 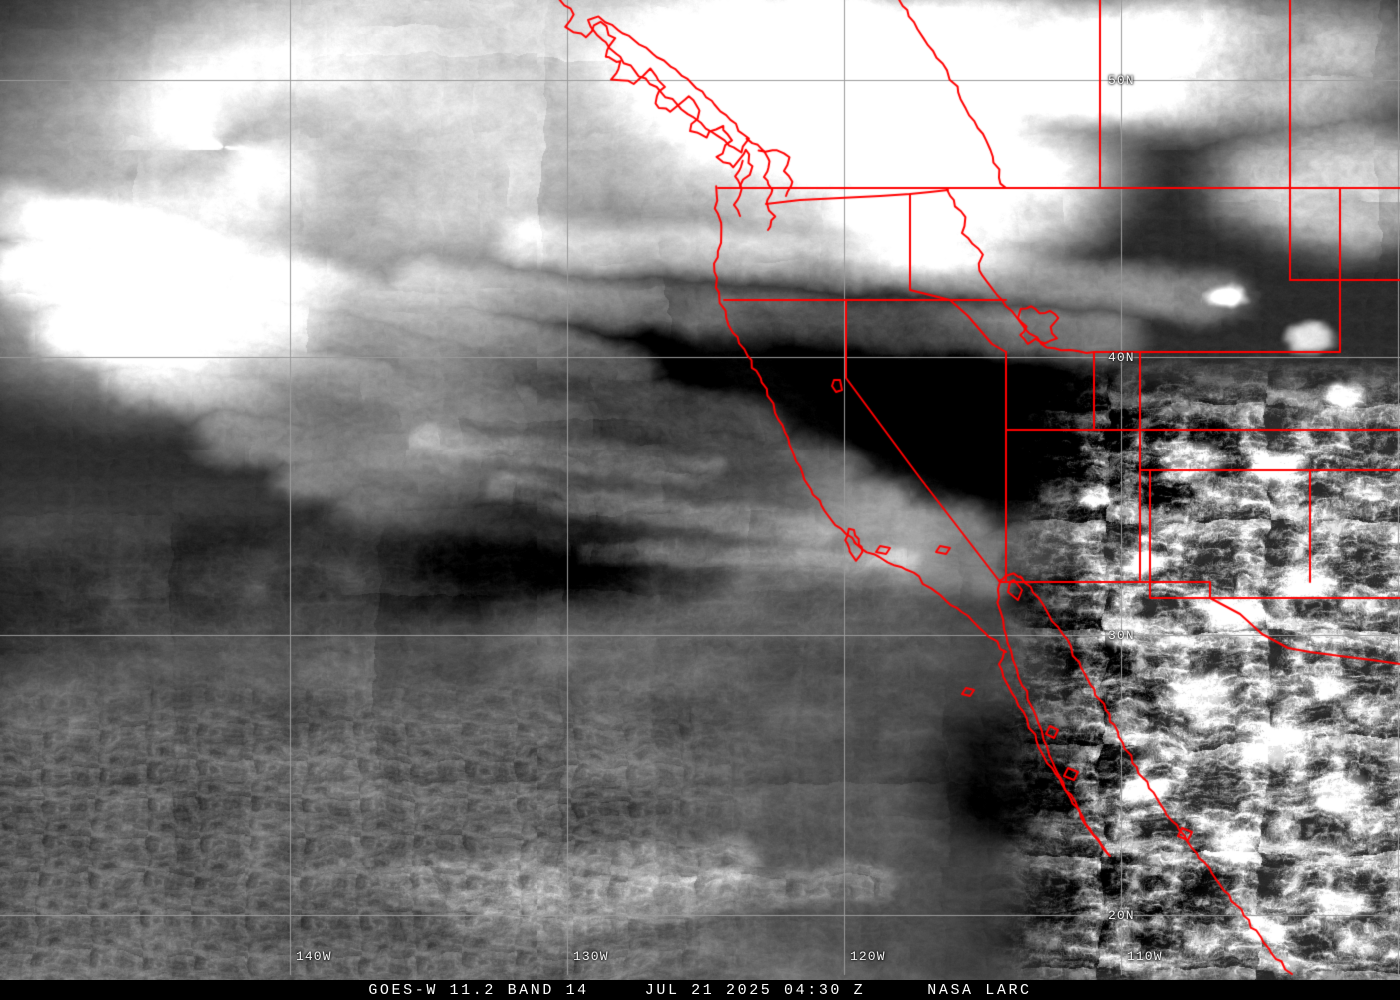 What do you see at coordinates (577, 990) in the screenshot?
I see `caption-band-number: 14` at bounding box center [577, 990].